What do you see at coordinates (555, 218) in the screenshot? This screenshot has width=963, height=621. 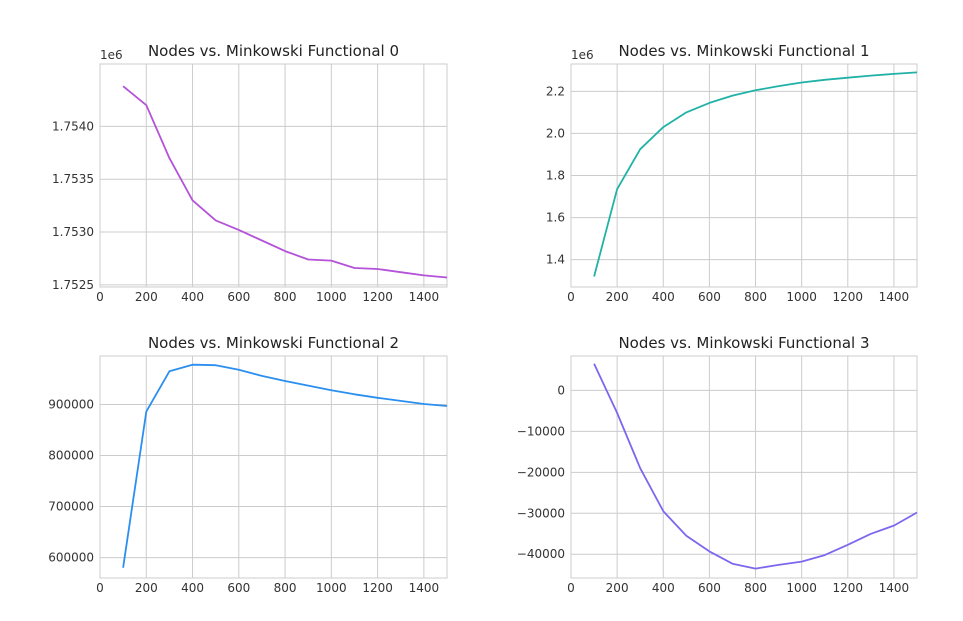 I see `y-tick-label: 1.6` at bounding box center [555, 218].